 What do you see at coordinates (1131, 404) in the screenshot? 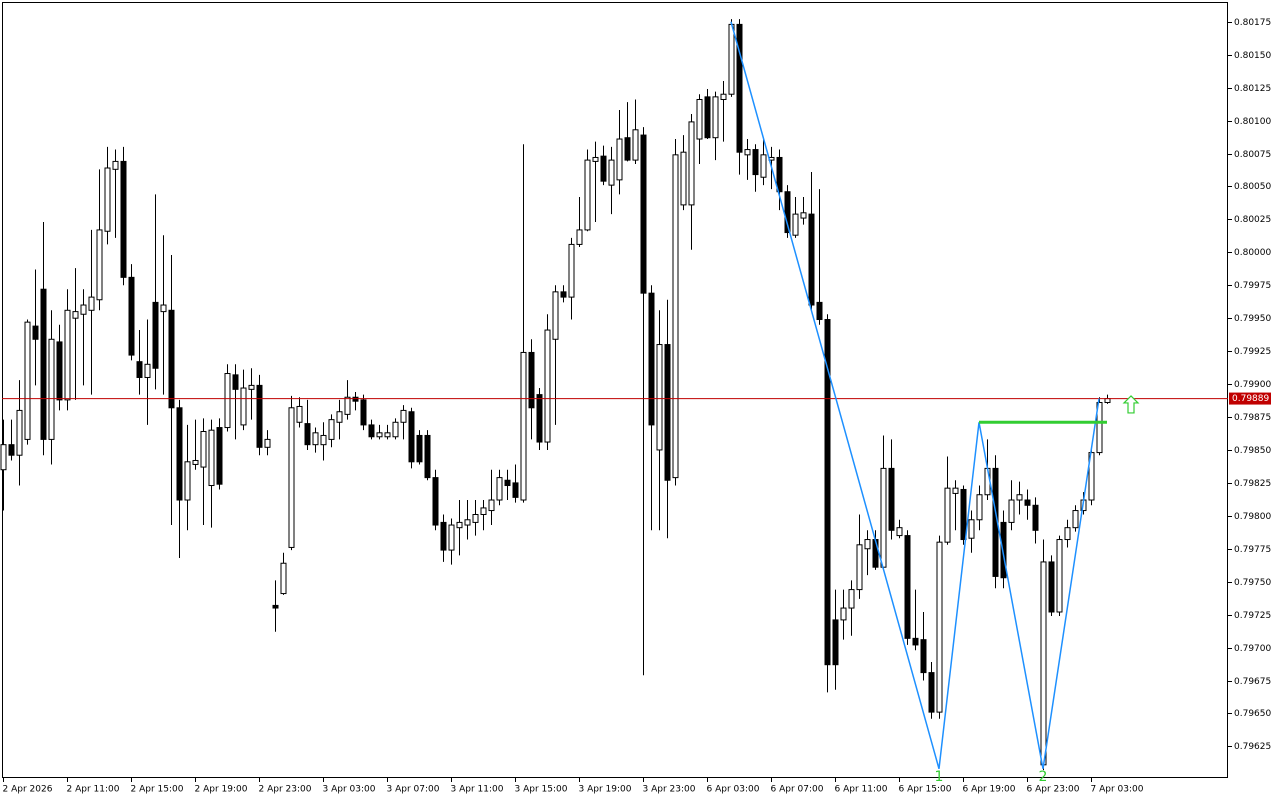
I see `signal-arrow` at bounding box center [1131, 404].